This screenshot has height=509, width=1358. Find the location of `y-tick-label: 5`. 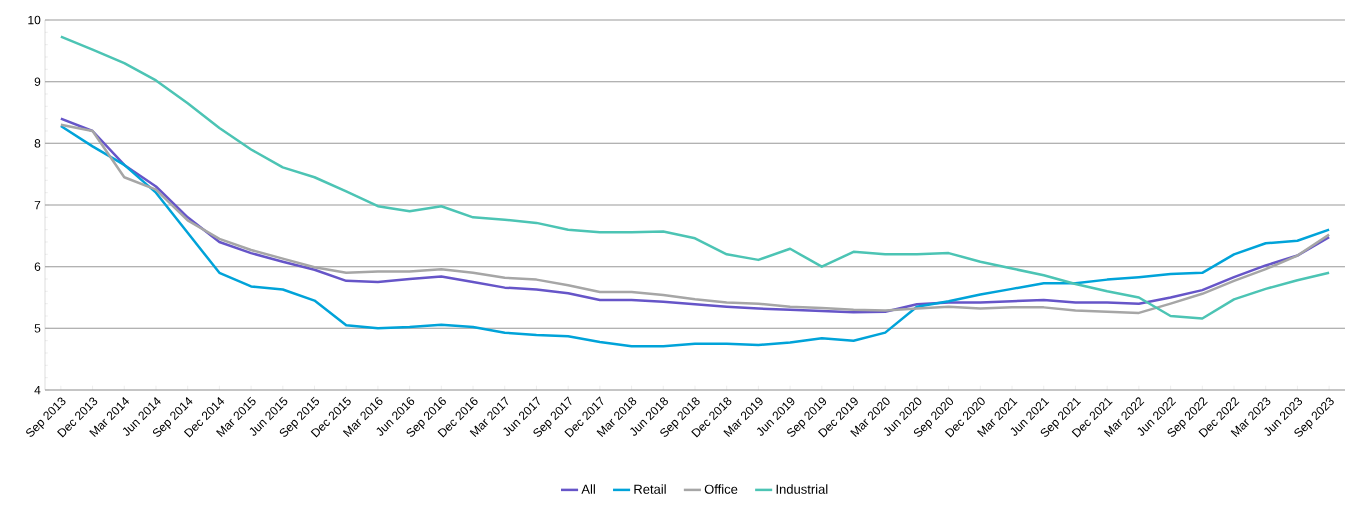

y-tick-label: 5 is located at coordinates (37, 328).